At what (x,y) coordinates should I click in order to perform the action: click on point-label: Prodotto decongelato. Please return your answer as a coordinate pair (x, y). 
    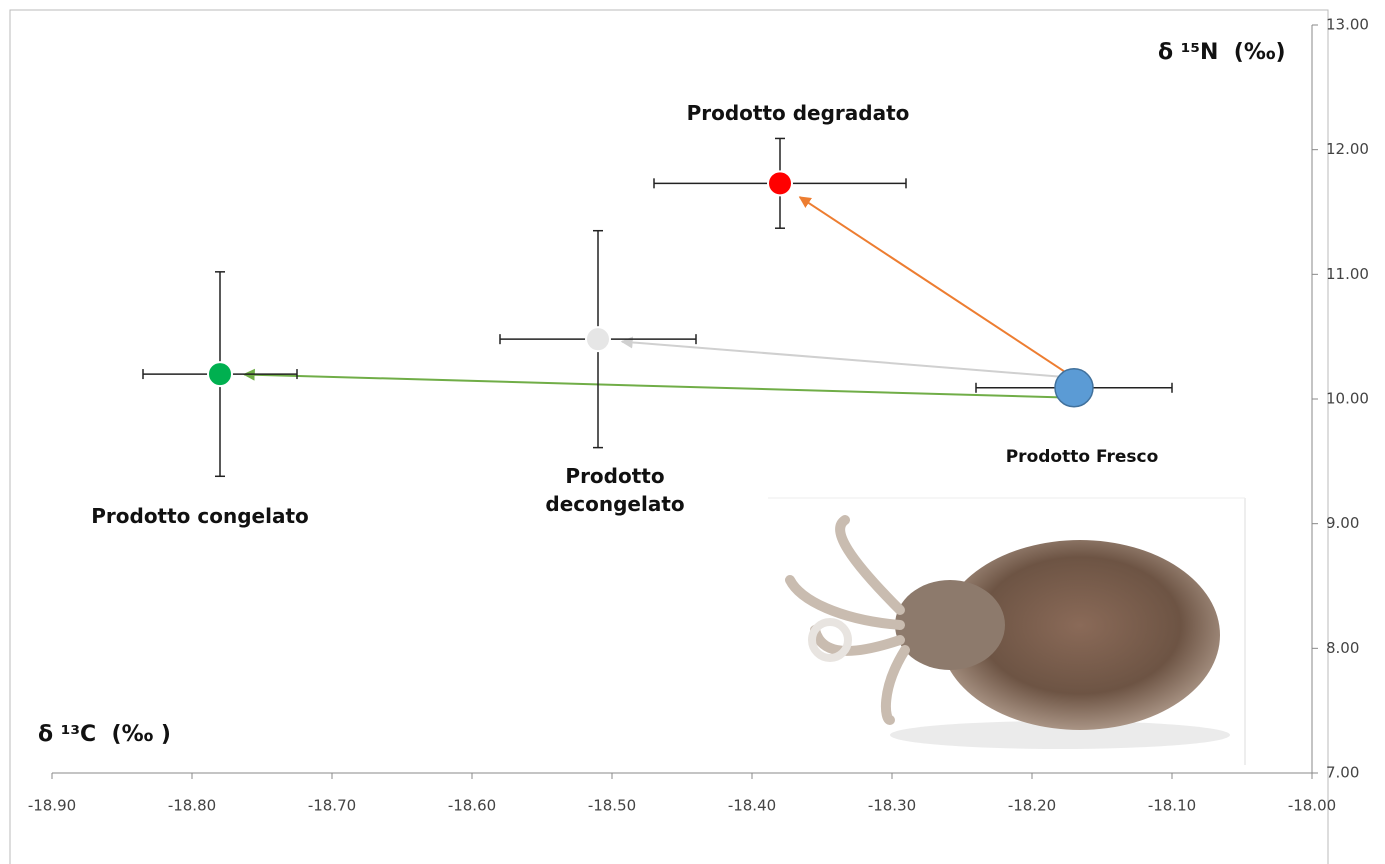
    Looking at the image, I should click on (615, 490).